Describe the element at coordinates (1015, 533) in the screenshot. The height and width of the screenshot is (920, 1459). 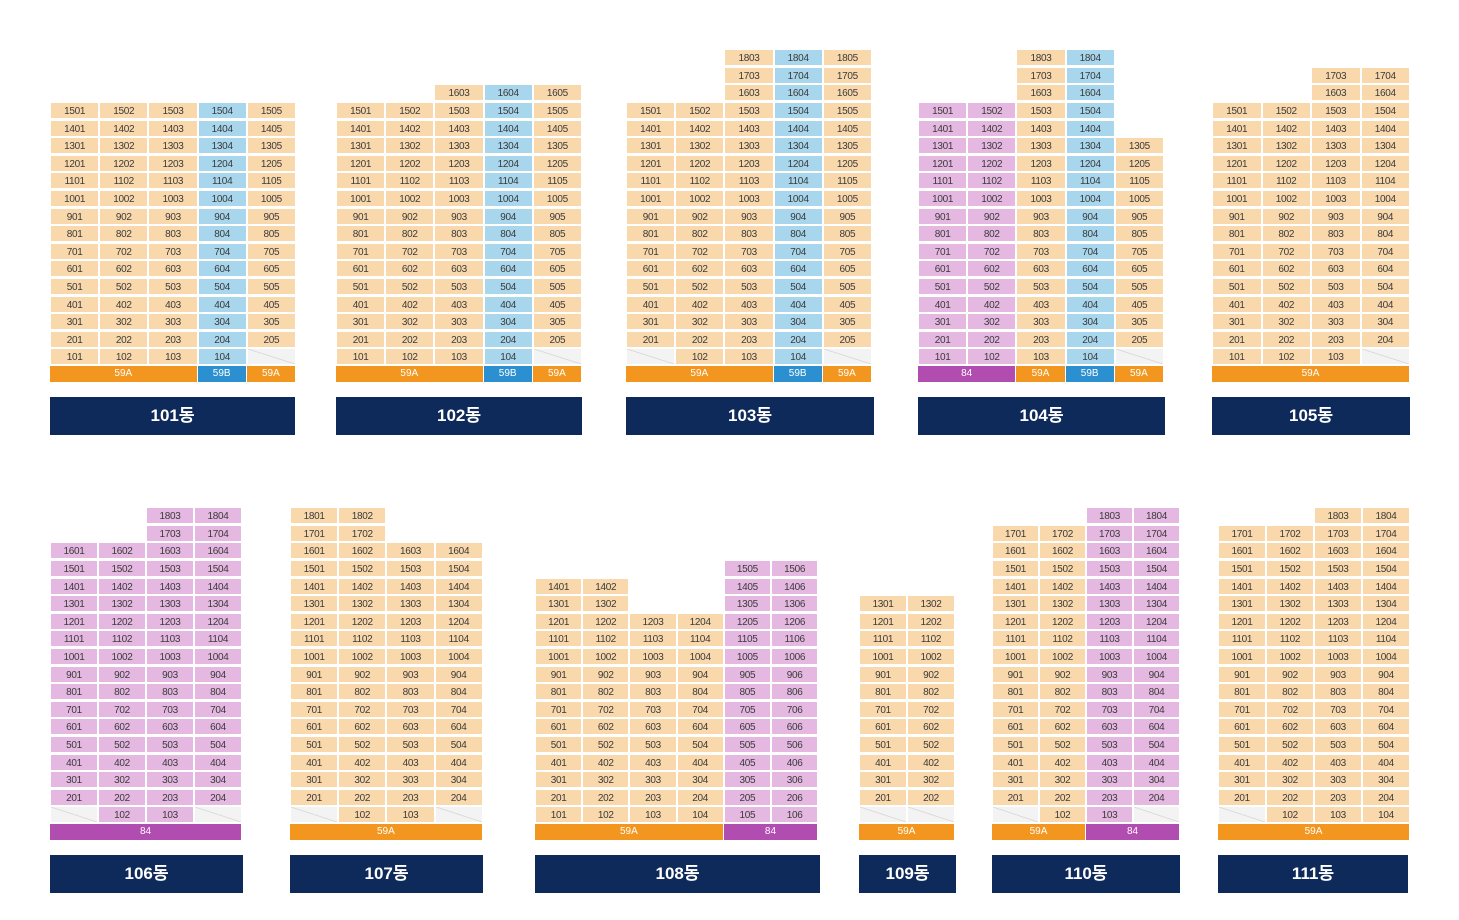
I see `unit-cell: 1701` at that location.